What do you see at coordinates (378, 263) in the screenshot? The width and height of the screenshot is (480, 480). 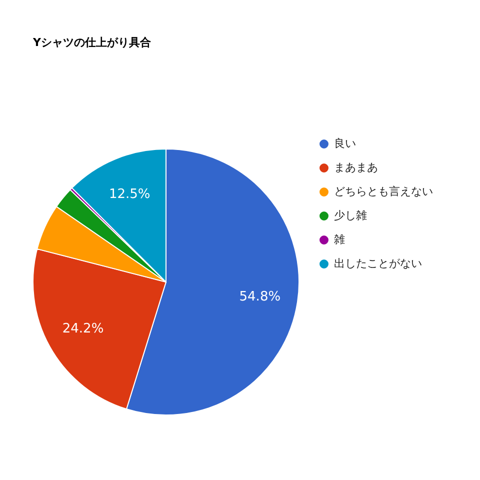 I see `legend-label: 出したことがない` at bounding box center [378, 263].